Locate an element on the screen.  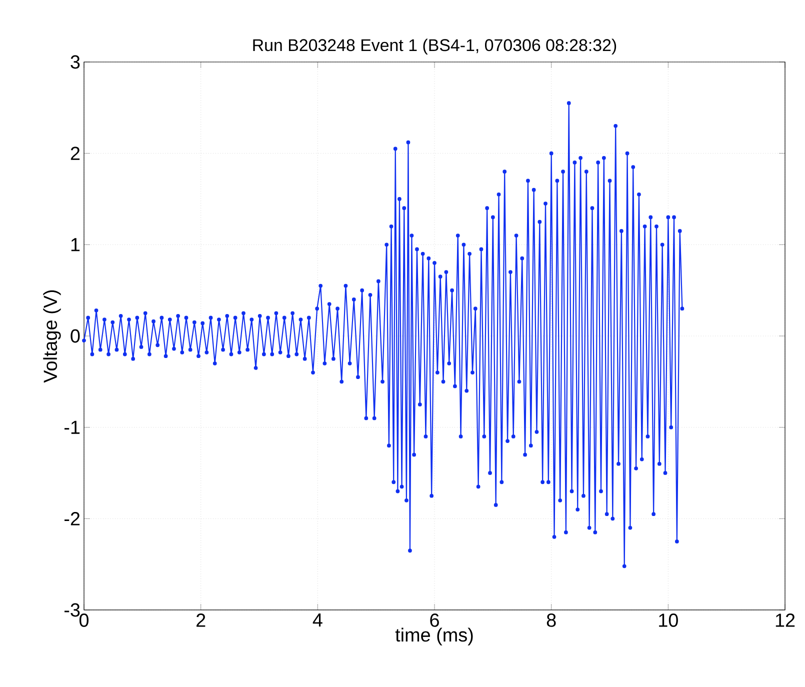
y-tick-label: -1 is located at coordinates (72, 427).